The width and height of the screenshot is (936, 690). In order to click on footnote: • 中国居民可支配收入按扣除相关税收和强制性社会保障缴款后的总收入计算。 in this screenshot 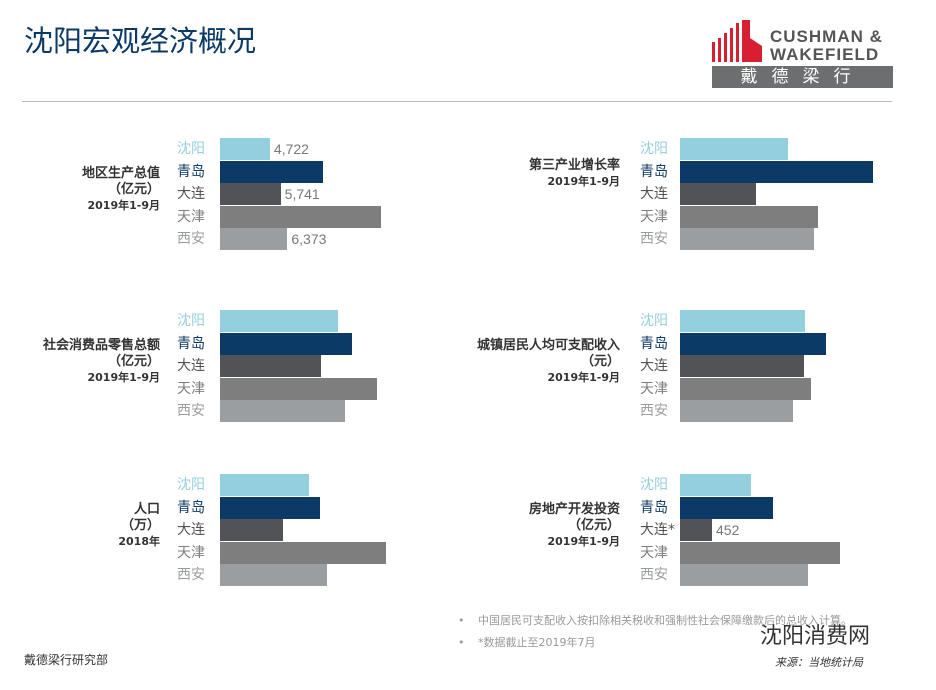, I will do `click(655, 620)`.